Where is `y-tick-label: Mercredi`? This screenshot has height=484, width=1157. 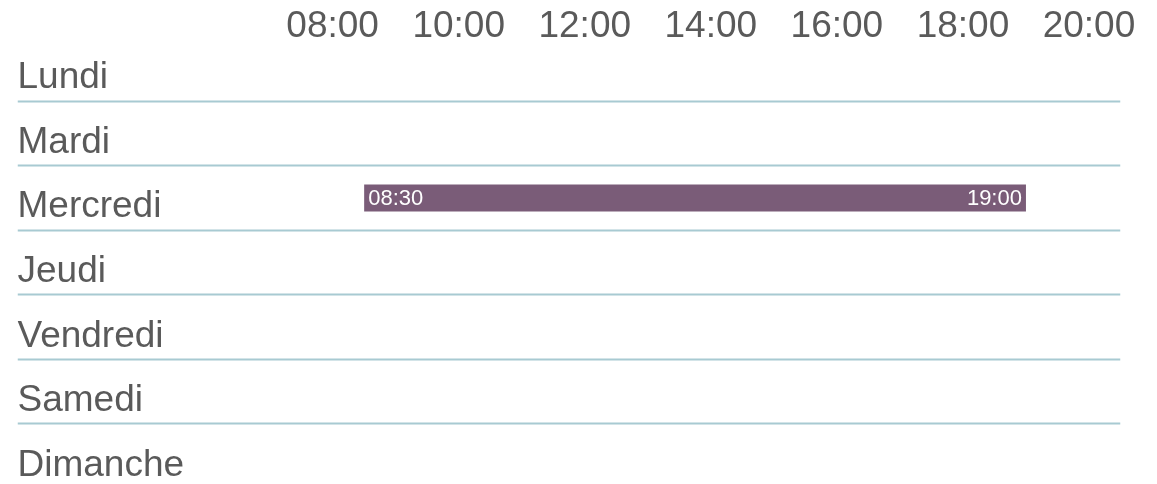 y-tick-label: Mercredi is located at coordinates (89, 205).